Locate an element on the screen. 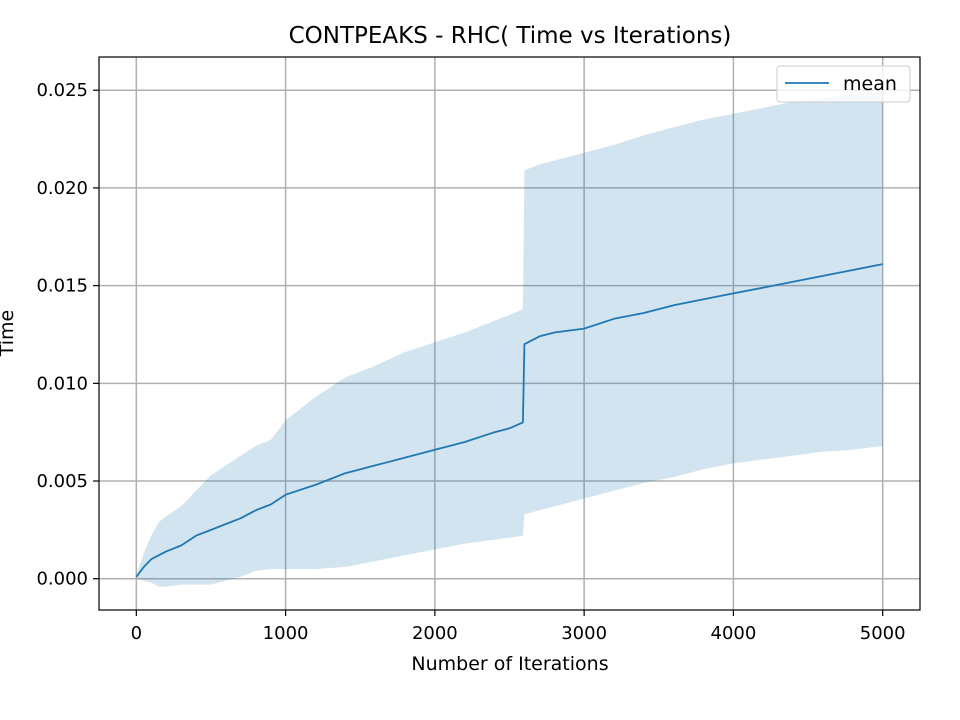 Image resolution: width=960 pixels, height=720 pixels. y-tick-label: 0.010 is located at coordinates (62, 383).